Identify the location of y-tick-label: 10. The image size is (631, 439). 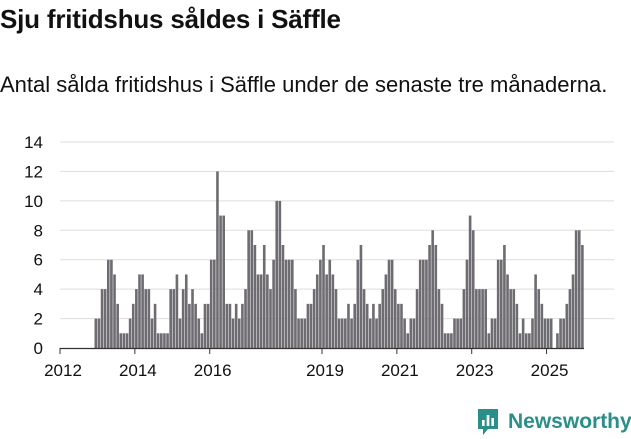
(33, 201).